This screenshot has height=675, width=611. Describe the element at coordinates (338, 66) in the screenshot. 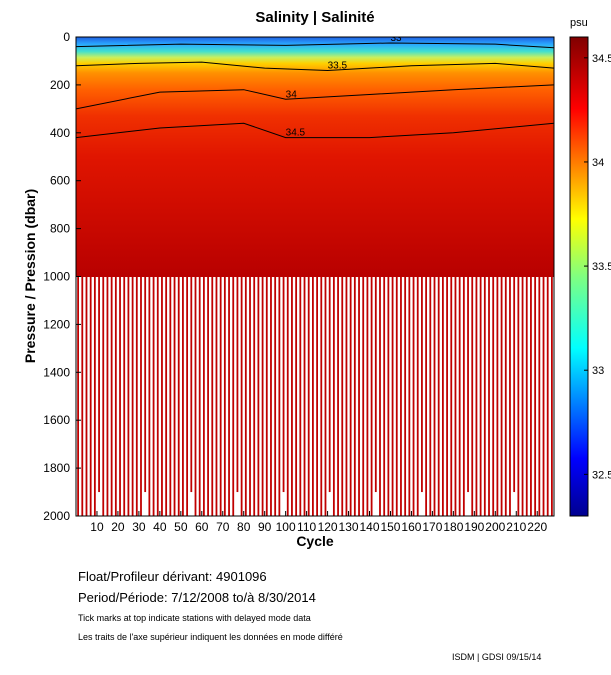

I see `contour-label: 33.5` at that location.